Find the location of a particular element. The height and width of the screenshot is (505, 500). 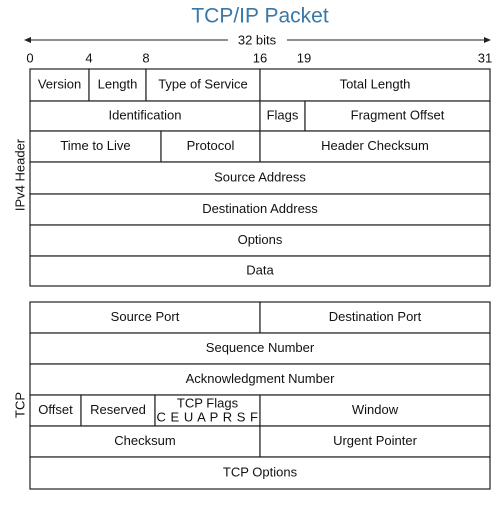

field-label: Length is located at coordinates (118, 83).